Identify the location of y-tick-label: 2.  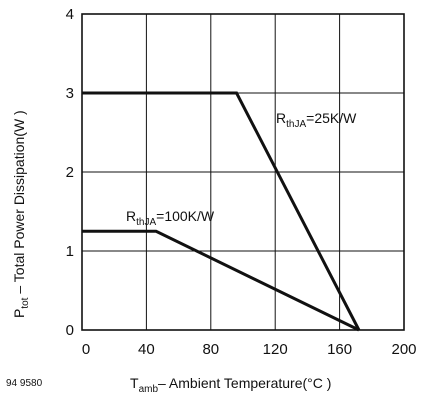
(70, 172).